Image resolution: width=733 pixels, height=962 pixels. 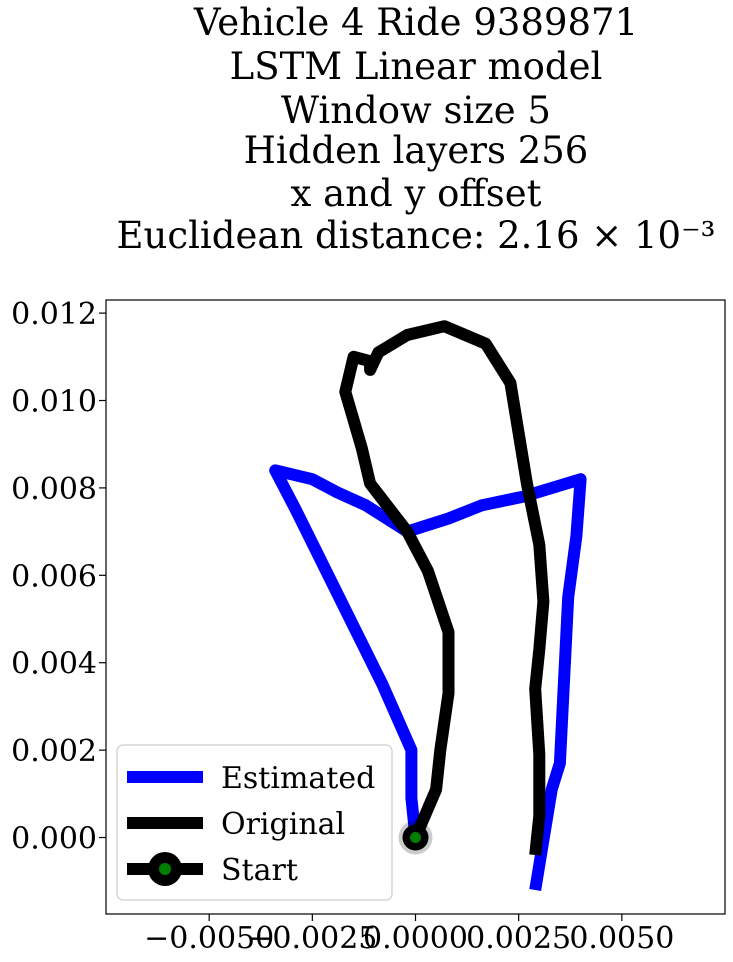 I want to click on start-marker-inner, so click(x=415, y=838).